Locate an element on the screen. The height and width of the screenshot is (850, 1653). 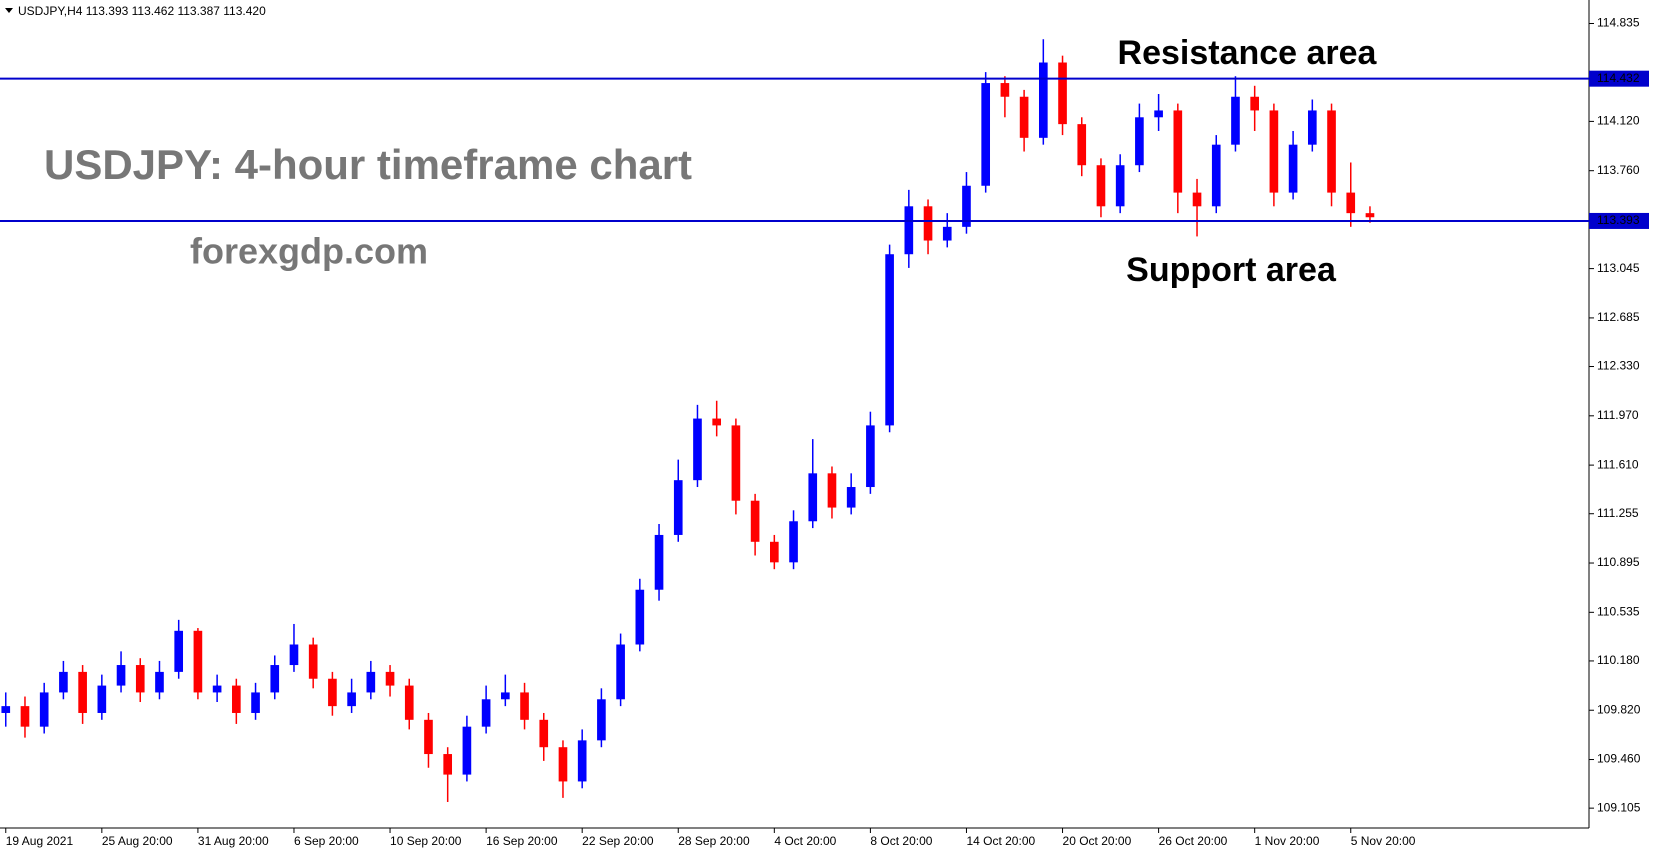
x-tick-label: 6 Sep 20:00 is located at coordinates (326, 841).